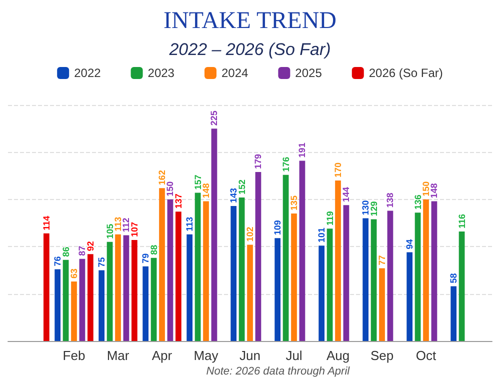  What do you see at coordinates (178, 201) in the screenshot?
I see `data-label: 137` at bounding box center [178, 201].